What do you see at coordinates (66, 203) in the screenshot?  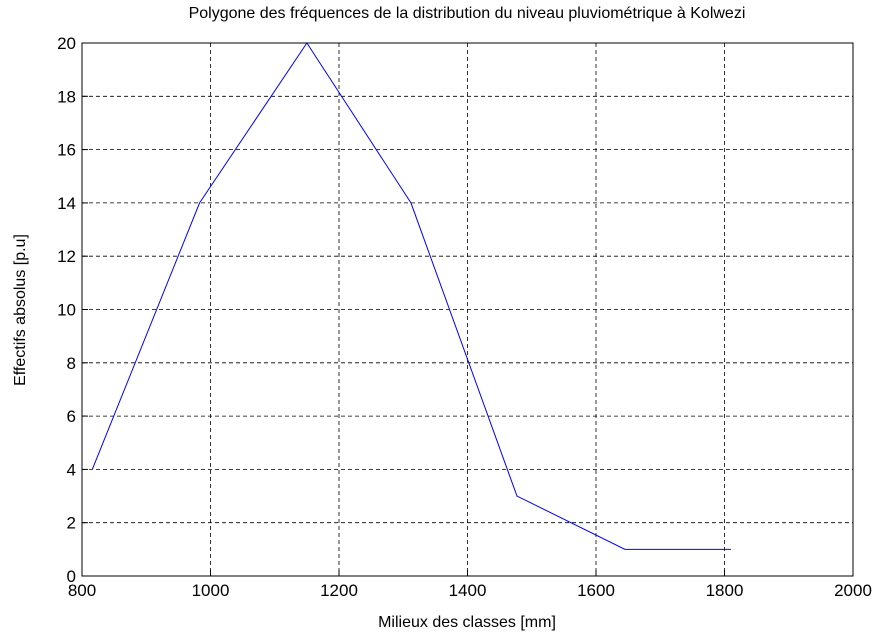 I see `y-tick-label: 14` at bounding box center [66, 203].